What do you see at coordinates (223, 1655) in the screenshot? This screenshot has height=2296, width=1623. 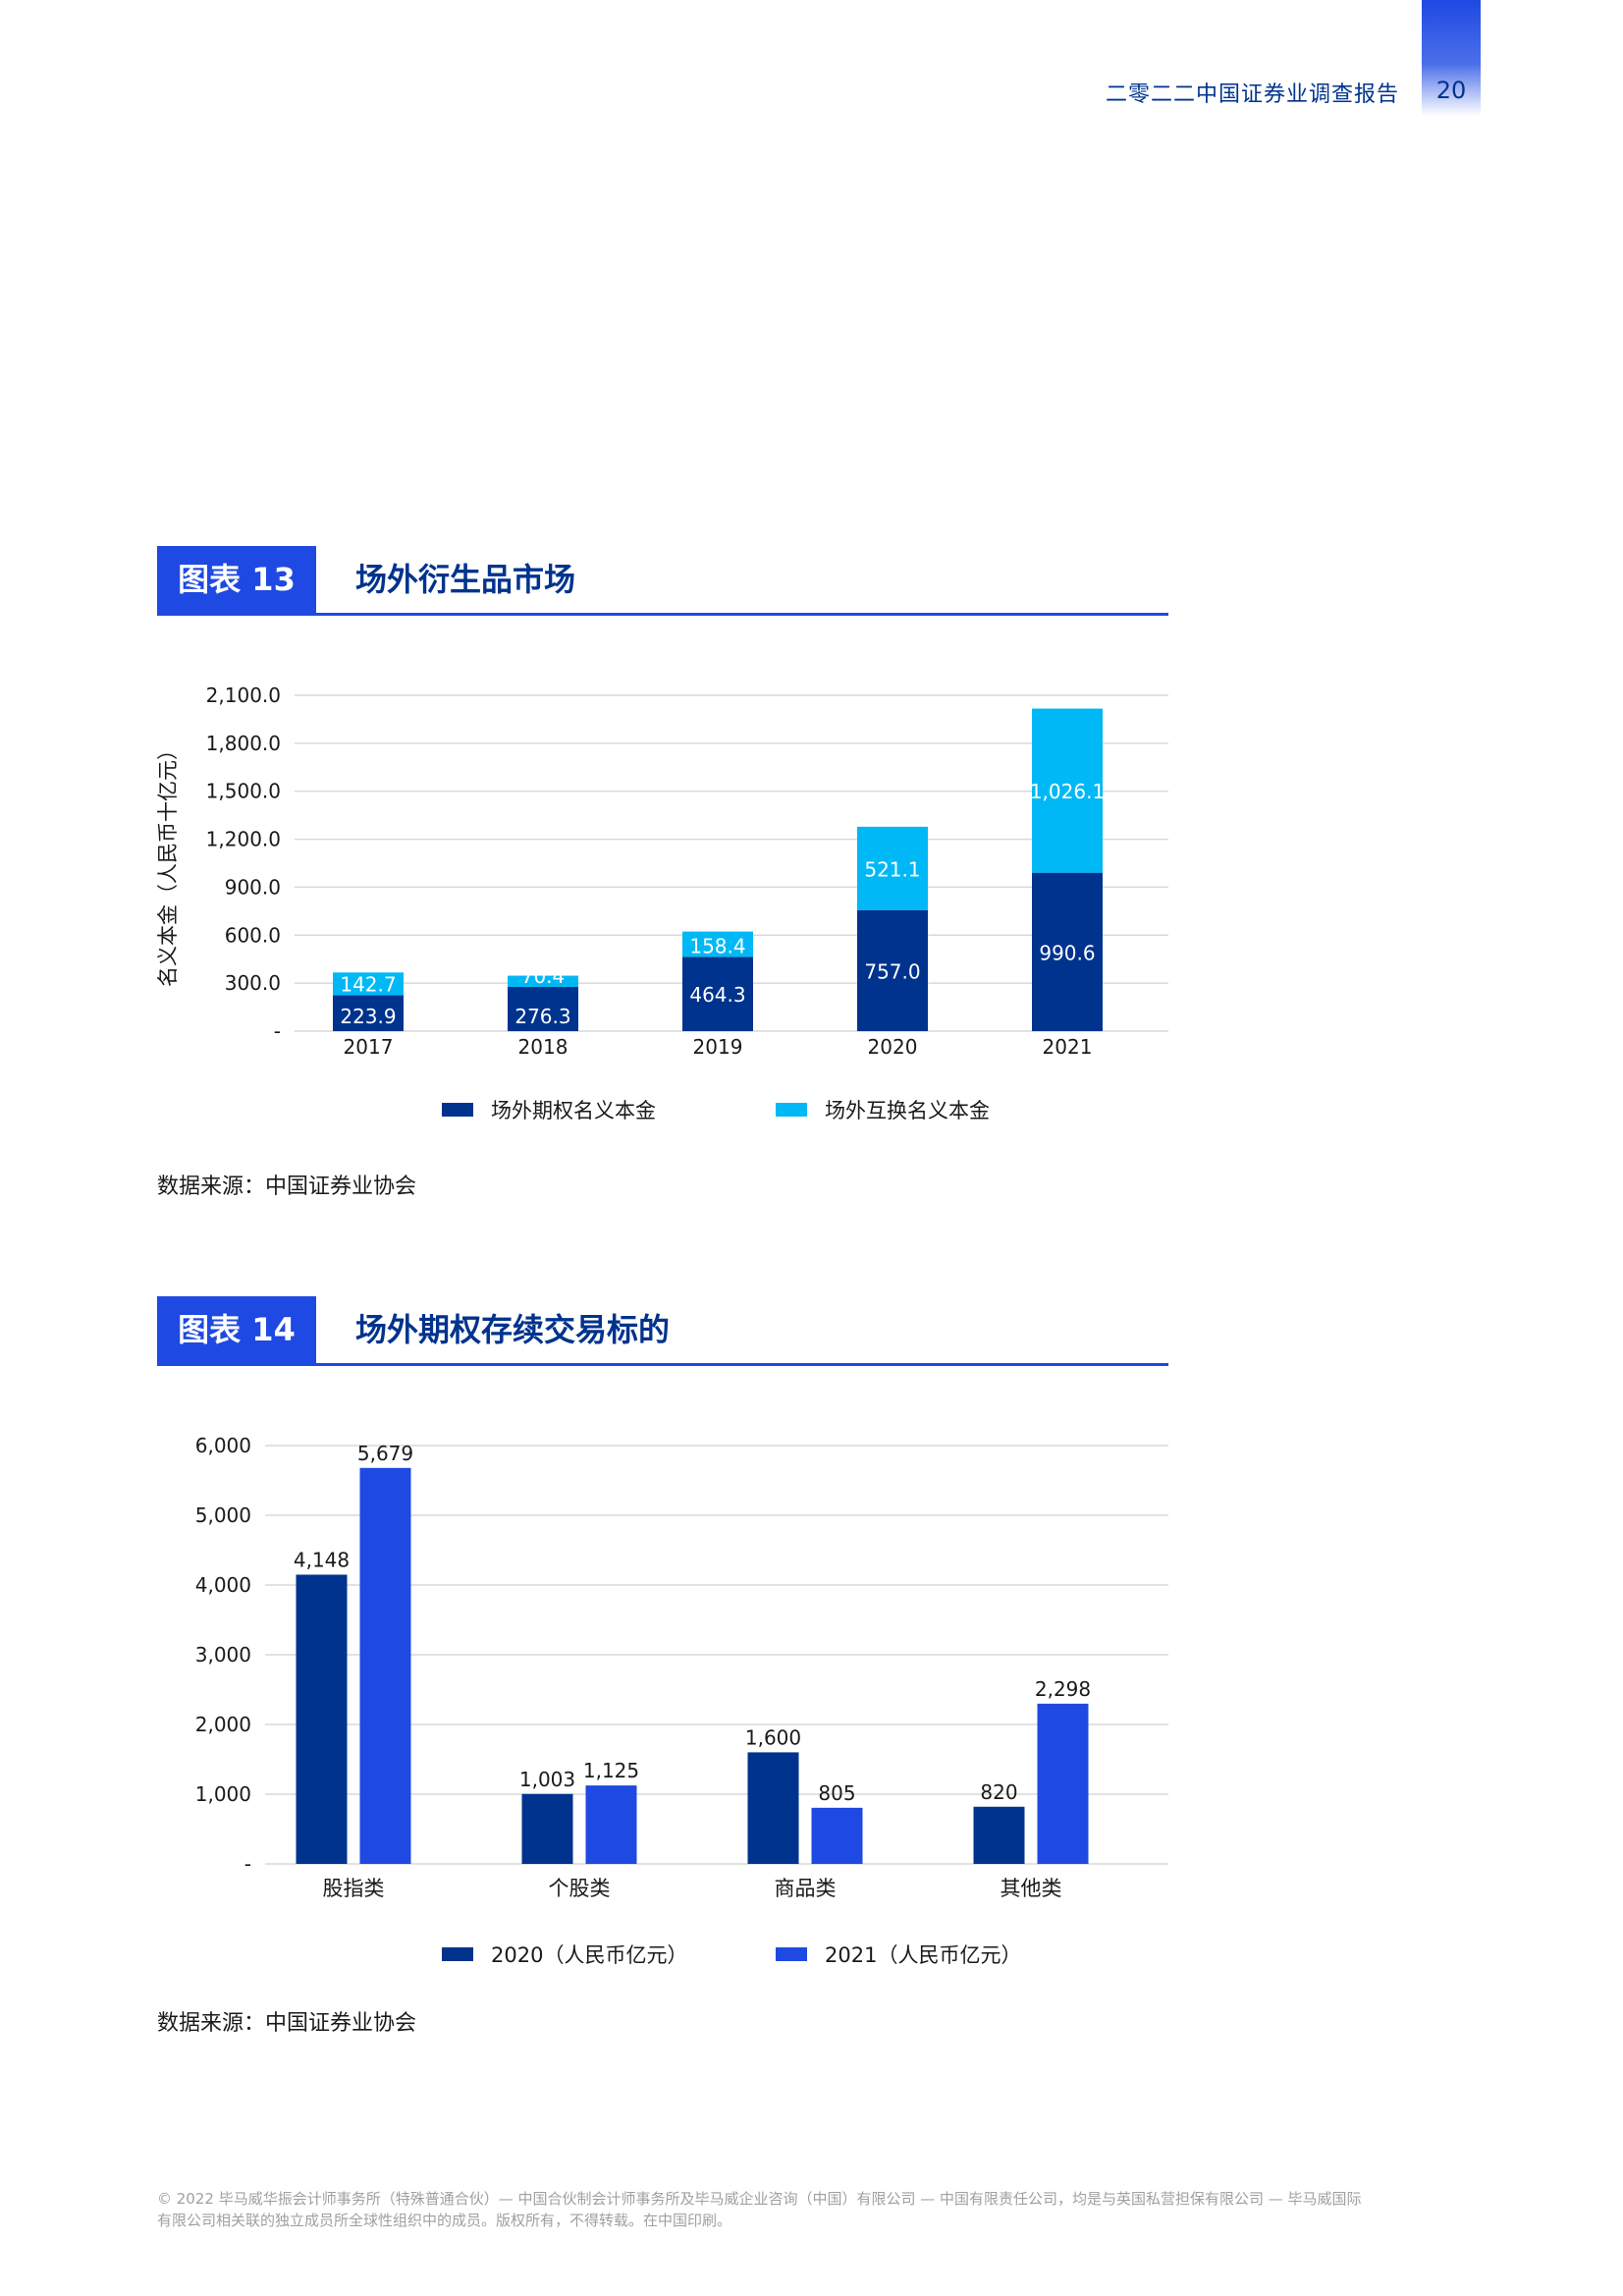 I see `y-tick-label: 3,000` at bounding box center [223, 1655].